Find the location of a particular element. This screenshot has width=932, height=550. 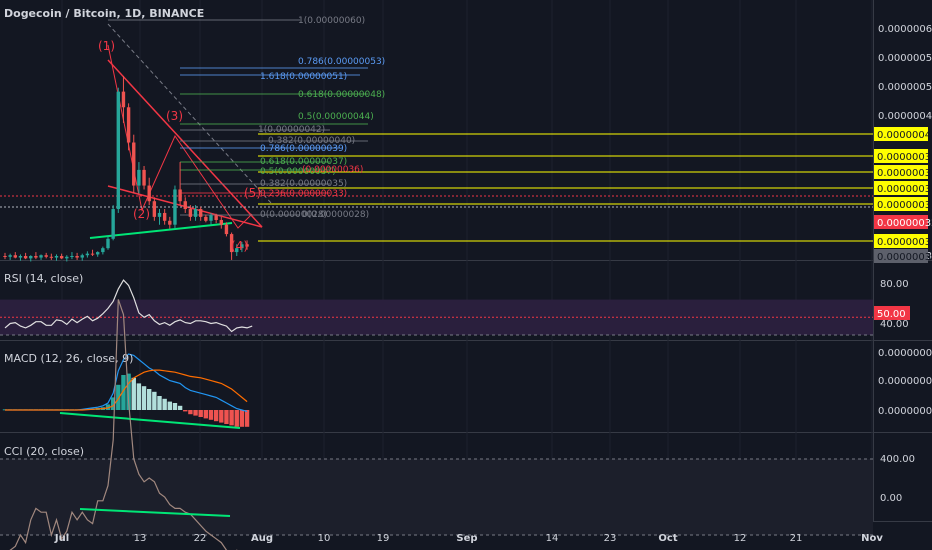

time-axis-tick: 14 is located at coordinates (552, 538).